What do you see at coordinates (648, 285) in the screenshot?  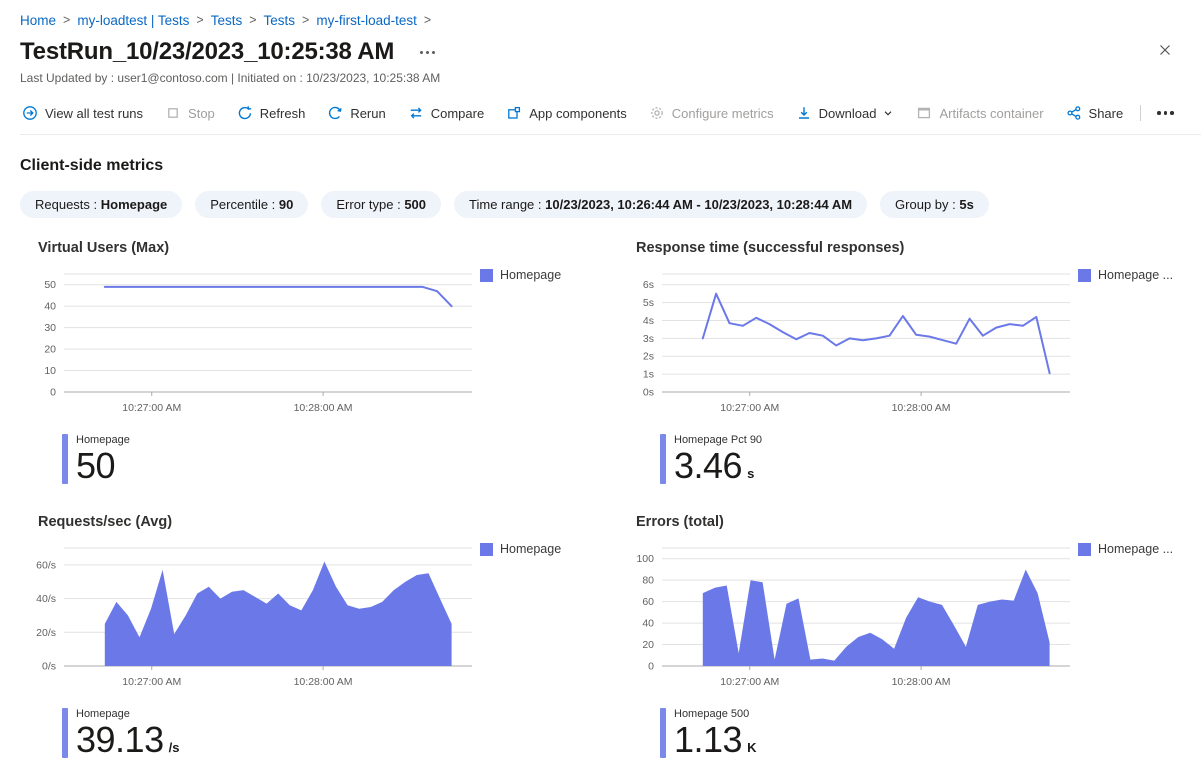 I see `svg-text: 6s` at bounding box center [648, 285].